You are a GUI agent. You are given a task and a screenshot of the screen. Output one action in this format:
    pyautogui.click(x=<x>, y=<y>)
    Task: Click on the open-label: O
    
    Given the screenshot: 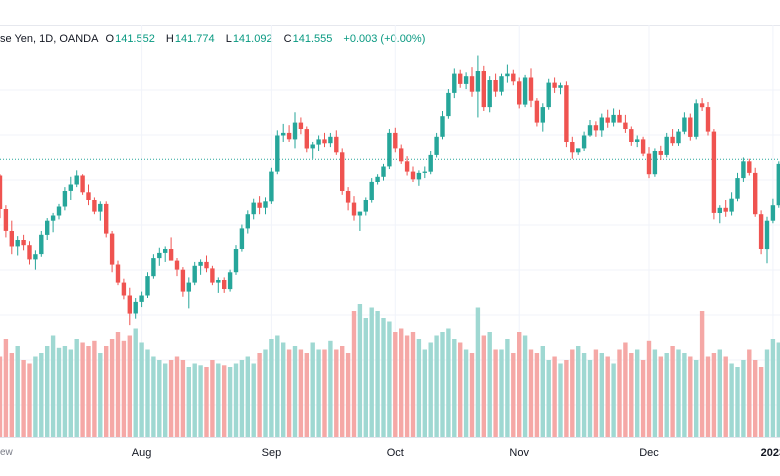 What is the action you would take?
    pyautogui.click(x=110, y=39)
    